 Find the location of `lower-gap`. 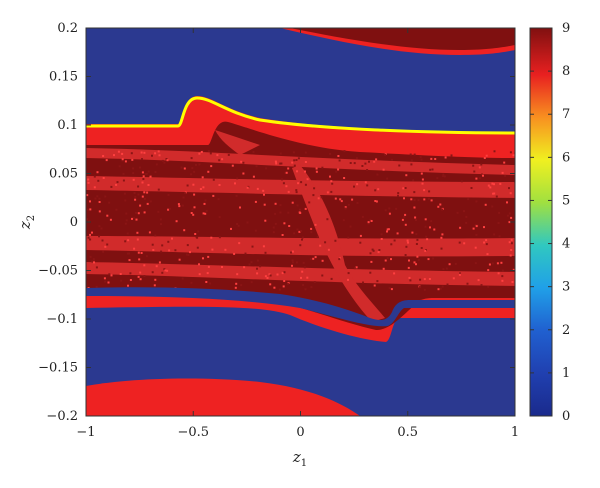

lower-gap is located at coordinates (300, 307).